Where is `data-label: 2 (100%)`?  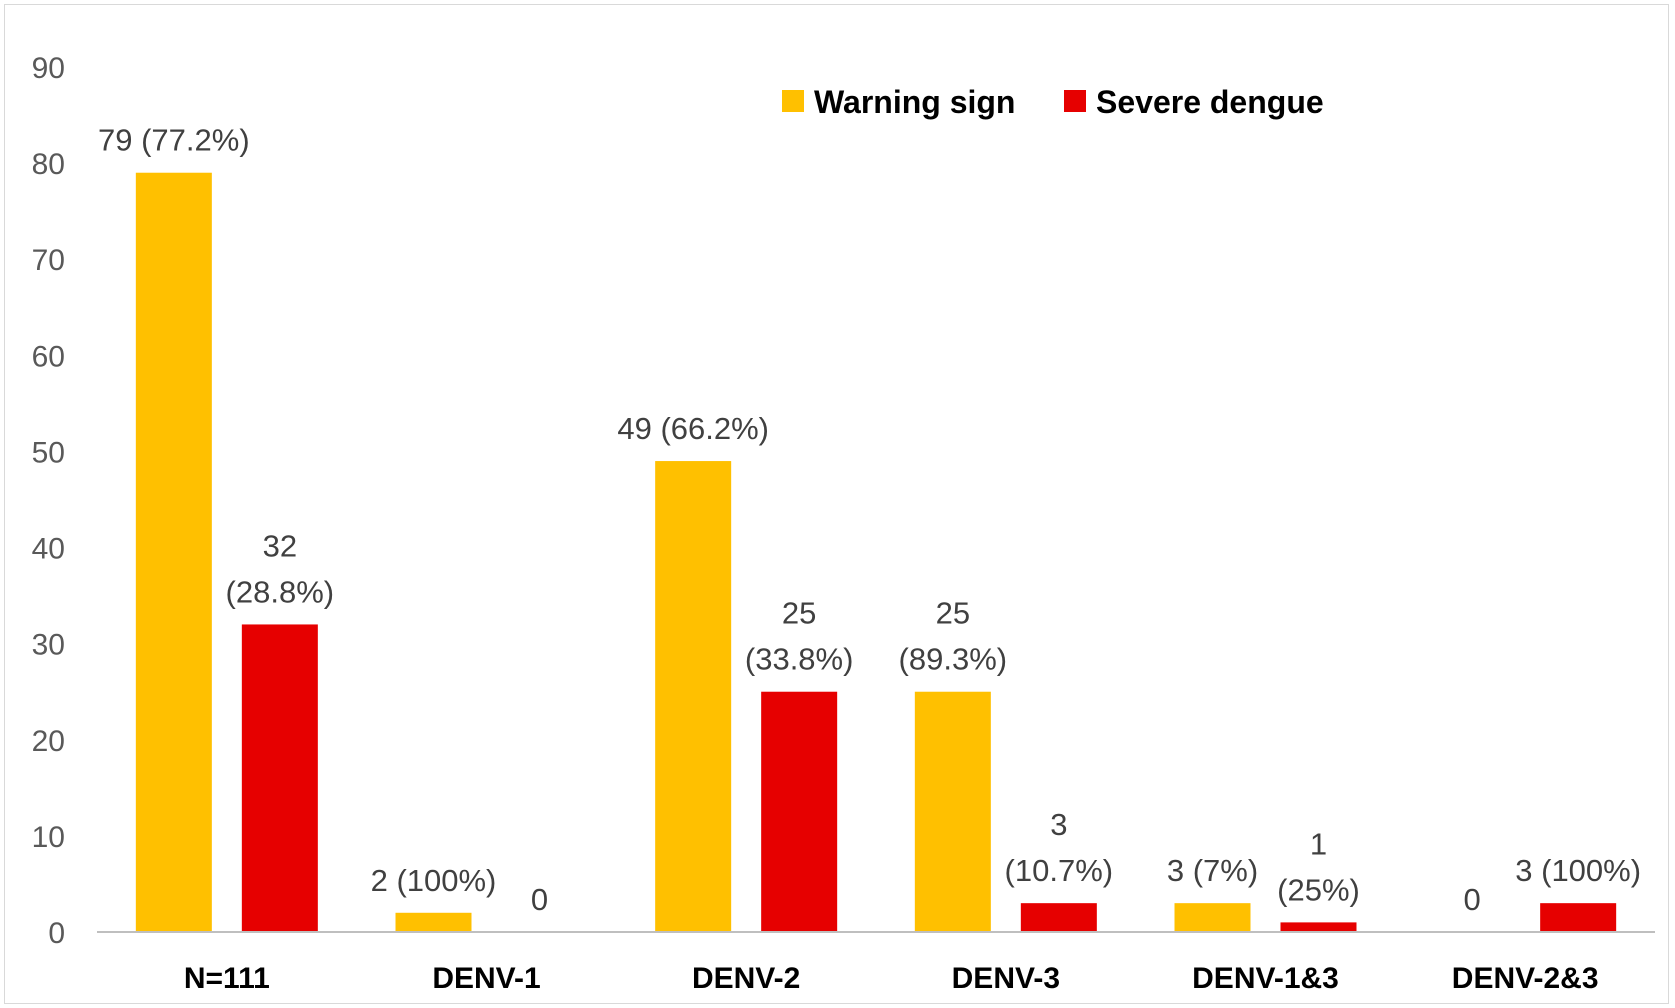
data-label: 2 (100%) is located at coordinates (434, 880).